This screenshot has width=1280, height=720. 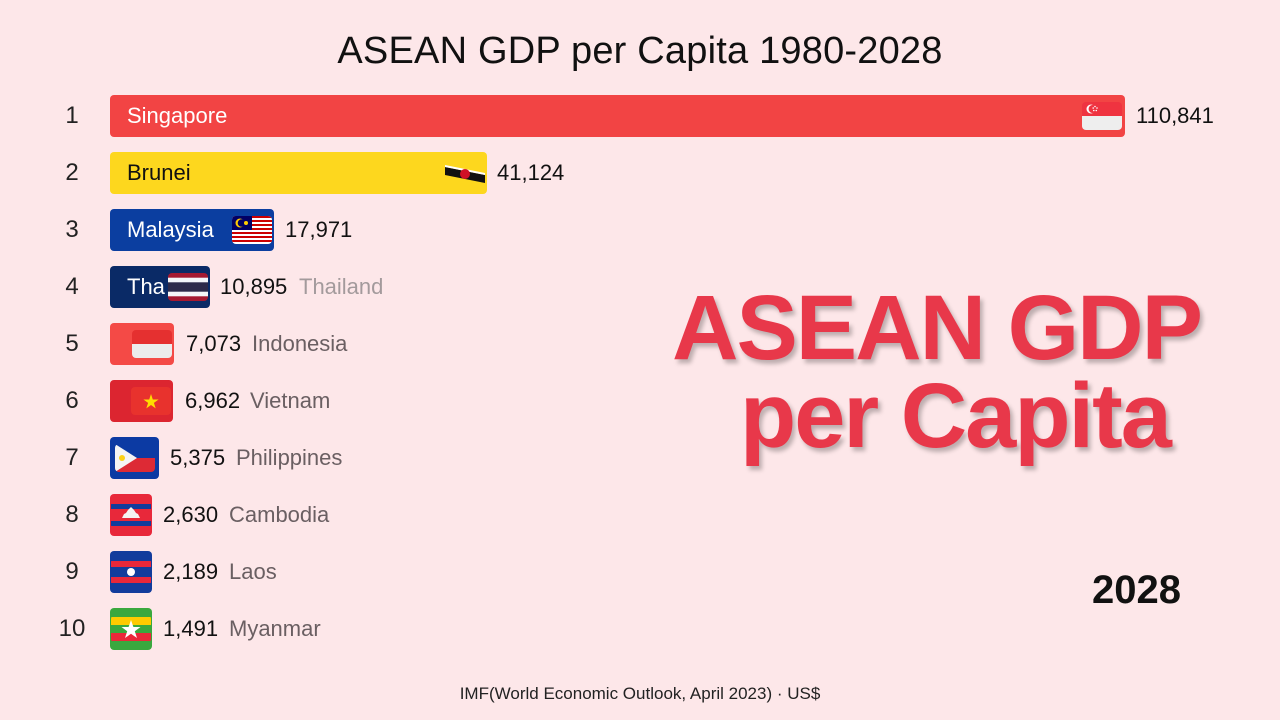 I want to click on country-name: Myanmar, so click(x=275, y=628).